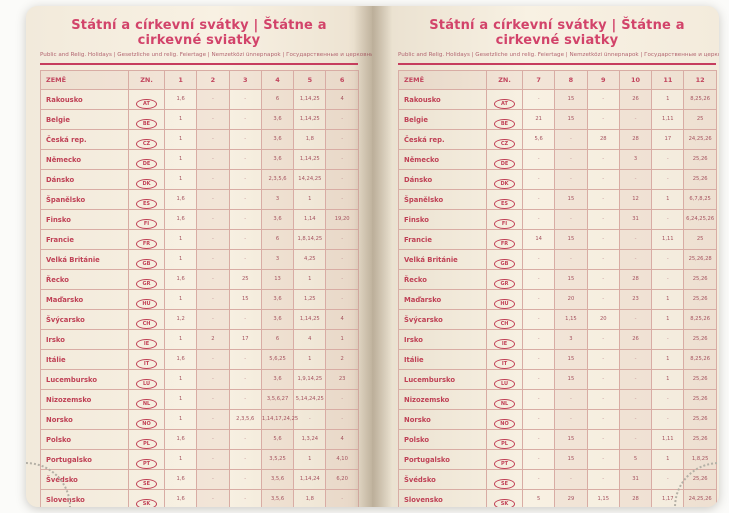 The width and height of the screenshot is (729, 513). I want to click on country-code-badge: HU, so click(504, 304).